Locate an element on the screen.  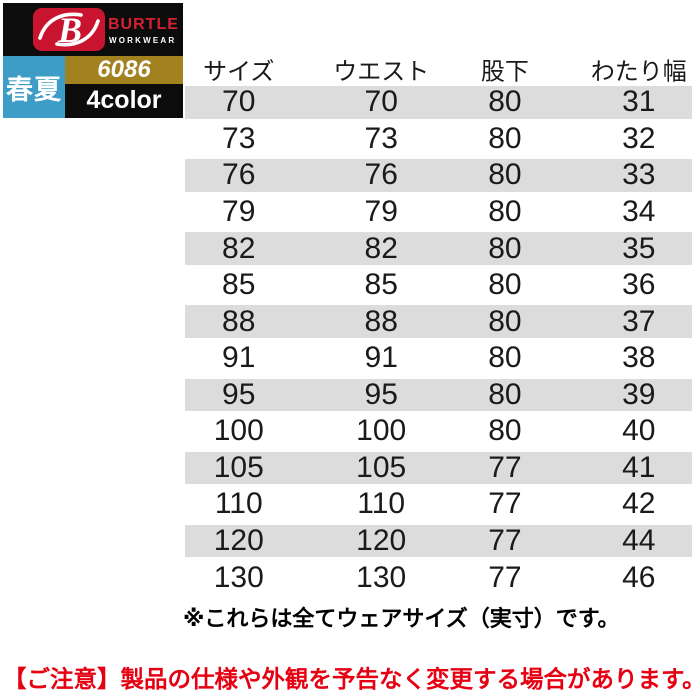
brand-info-row: 春夏 6086 4color is located at coordinates (93, 87).